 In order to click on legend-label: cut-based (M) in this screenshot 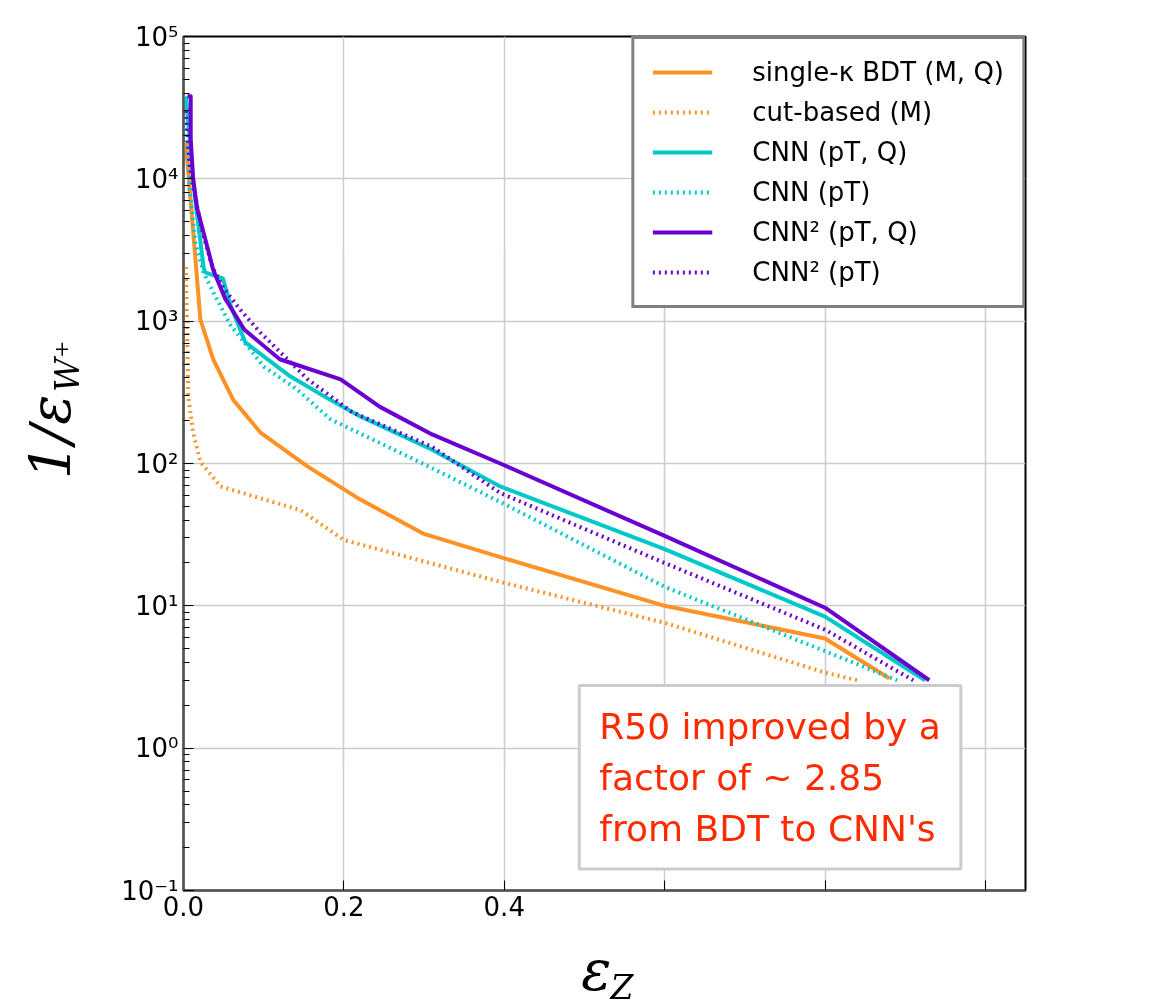, I will do `click(842, 112)`.